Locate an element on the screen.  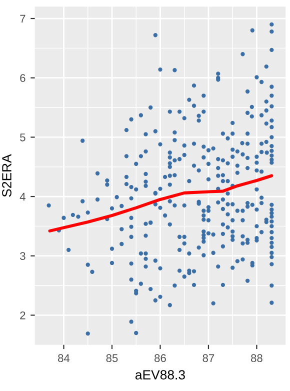
y-tick-label: 7 is located at coordinates (23, 18).